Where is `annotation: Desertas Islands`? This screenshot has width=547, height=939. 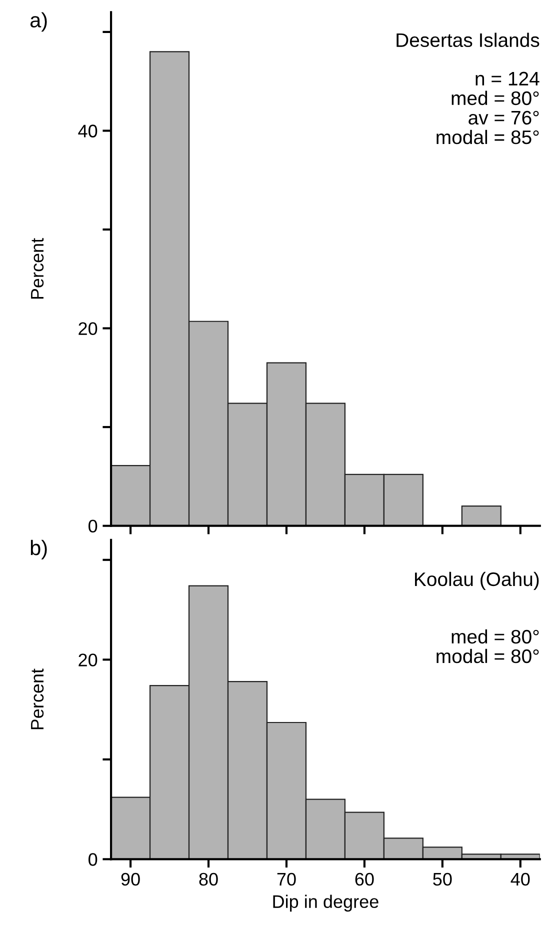
annotation: Desertas Islands is located at coordinates (468, 40).